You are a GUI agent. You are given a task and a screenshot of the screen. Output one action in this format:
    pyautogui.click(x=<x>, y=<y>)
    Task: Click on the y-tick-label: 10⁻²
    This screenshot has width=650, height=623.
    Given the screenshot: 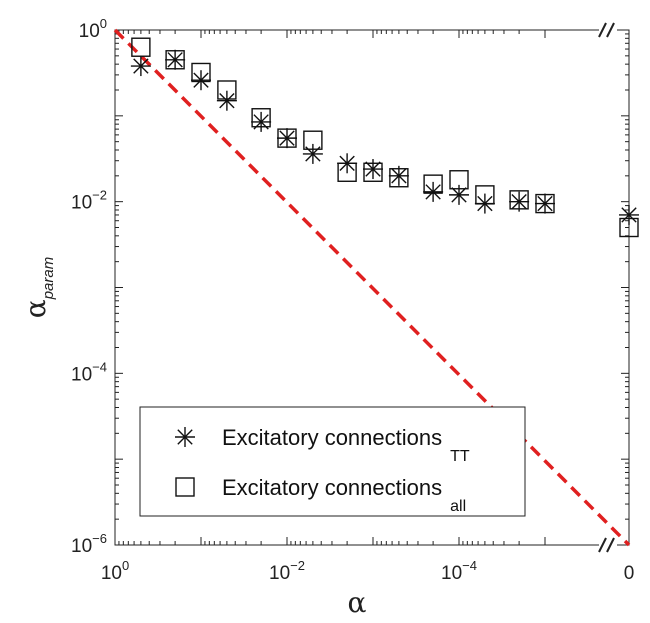 What is the action you would take?
    pyautogui.click(x=89, y=201)
    